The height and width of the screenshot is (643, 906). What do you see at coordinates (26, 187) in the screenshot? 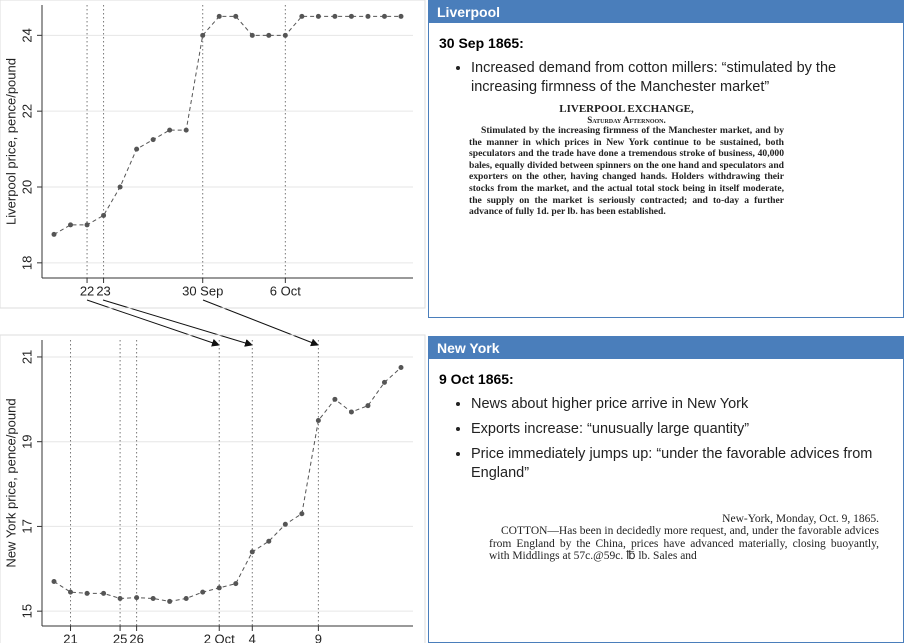
I see `y-tick-label: 20` at bounding box center [26, 187].